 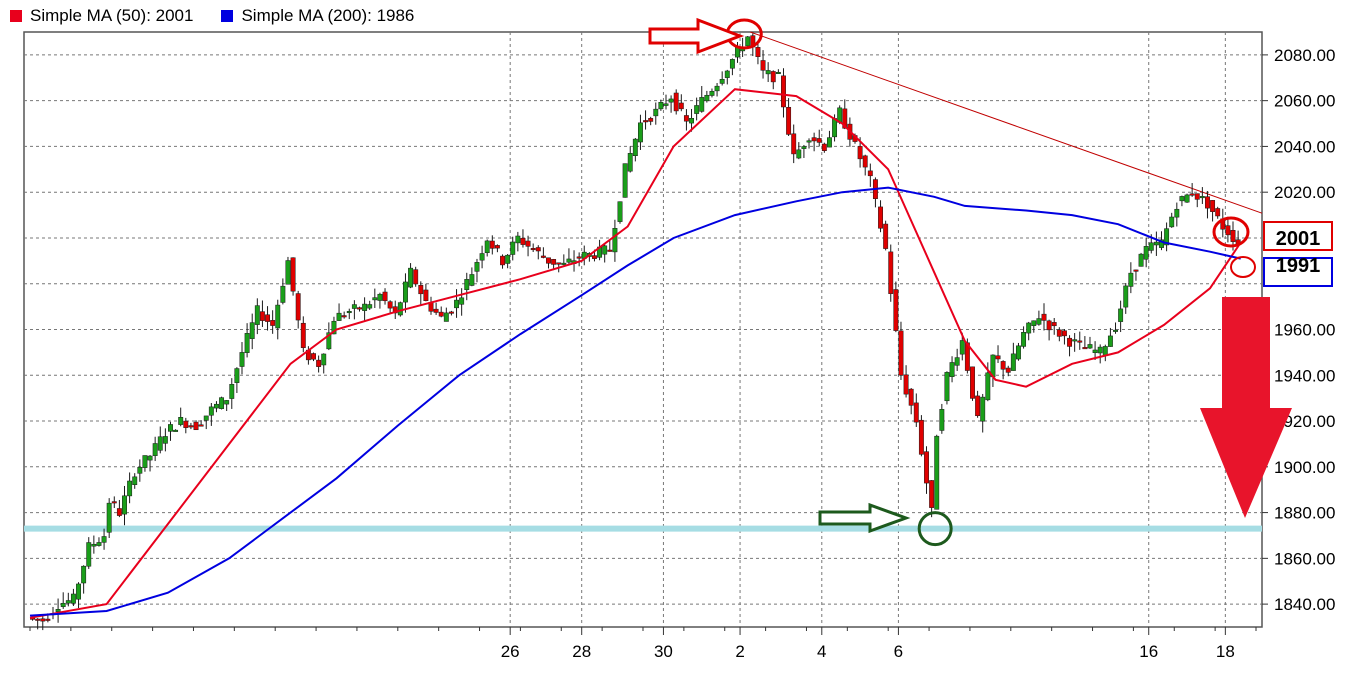 I want to click on y-tick-label: 1900.00, so click(x=1304, y=467).